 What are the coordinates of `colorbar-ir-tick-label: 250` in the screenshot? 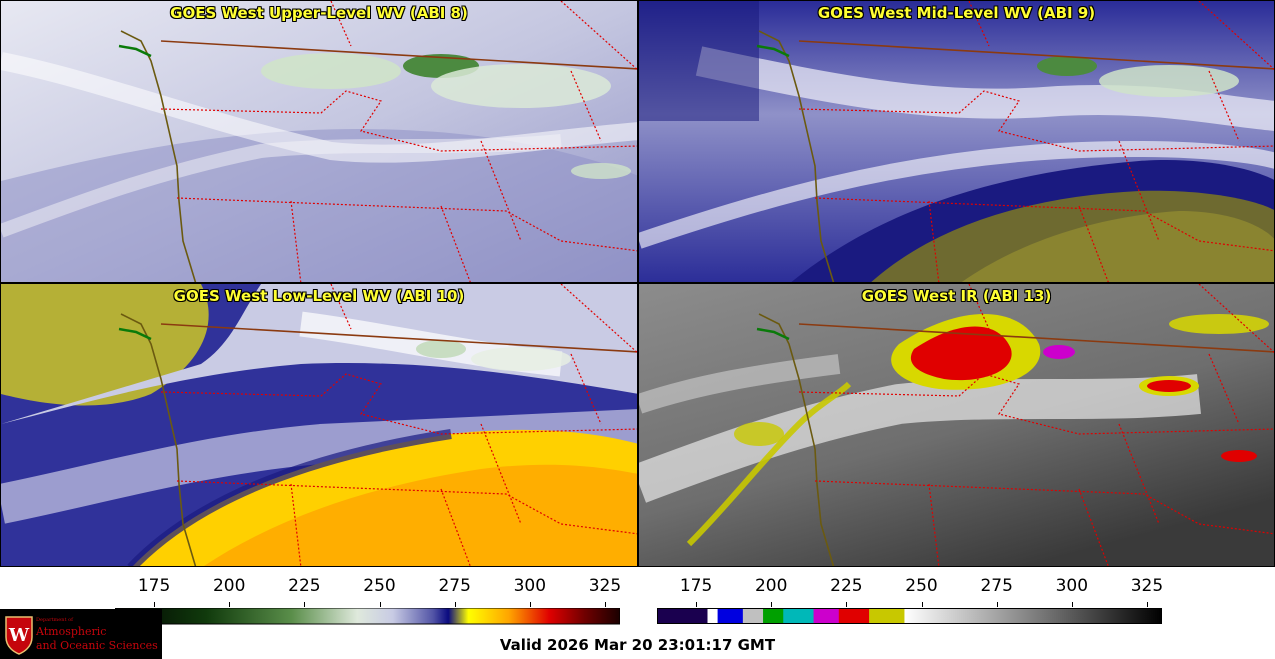 It's located at (921, 586).